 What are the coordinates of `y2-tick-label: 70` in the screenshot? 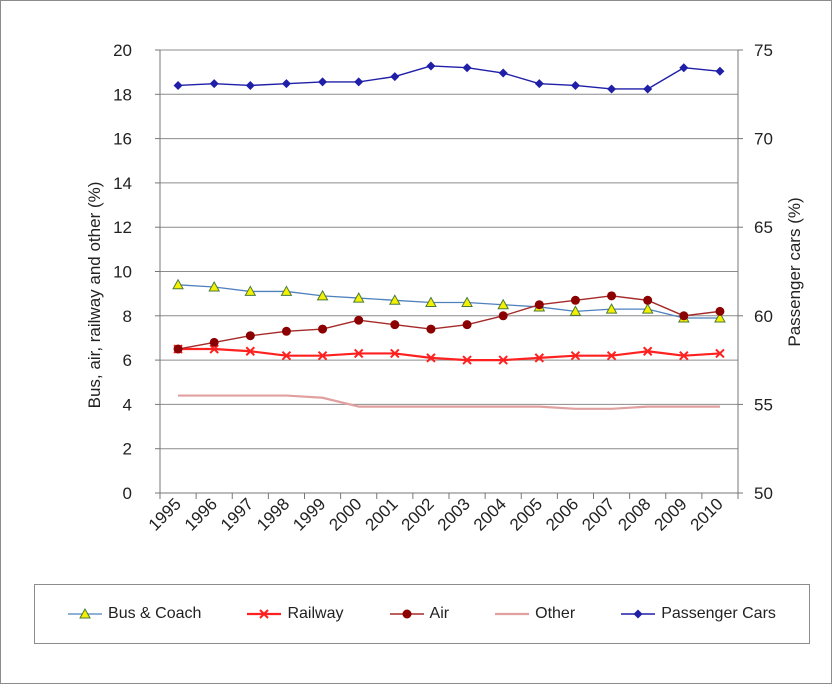 It's located at (763, 139).